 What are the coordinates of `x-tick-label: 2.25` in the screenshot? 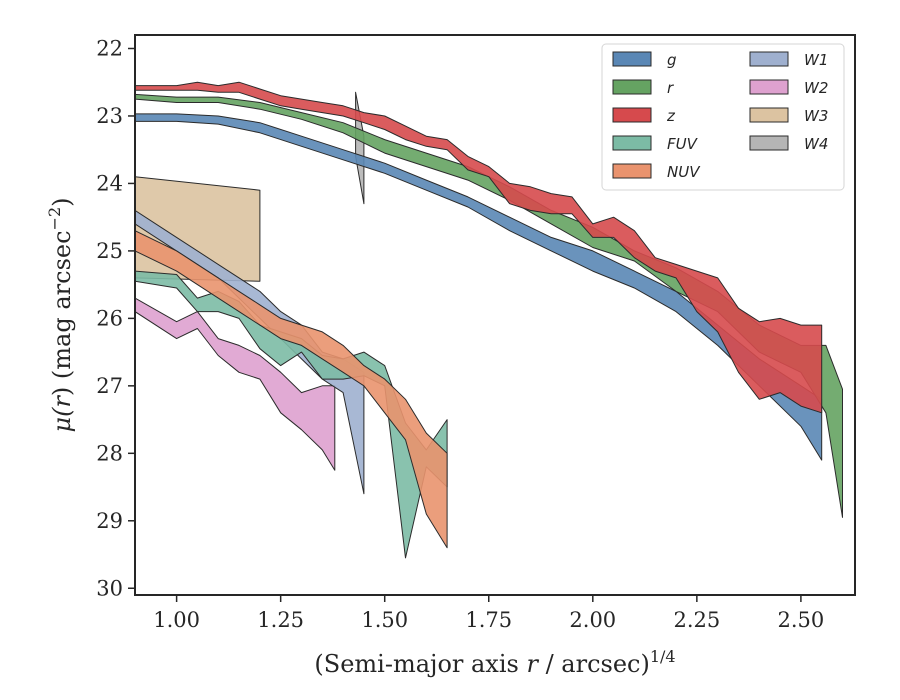 It's located at (696, 620).